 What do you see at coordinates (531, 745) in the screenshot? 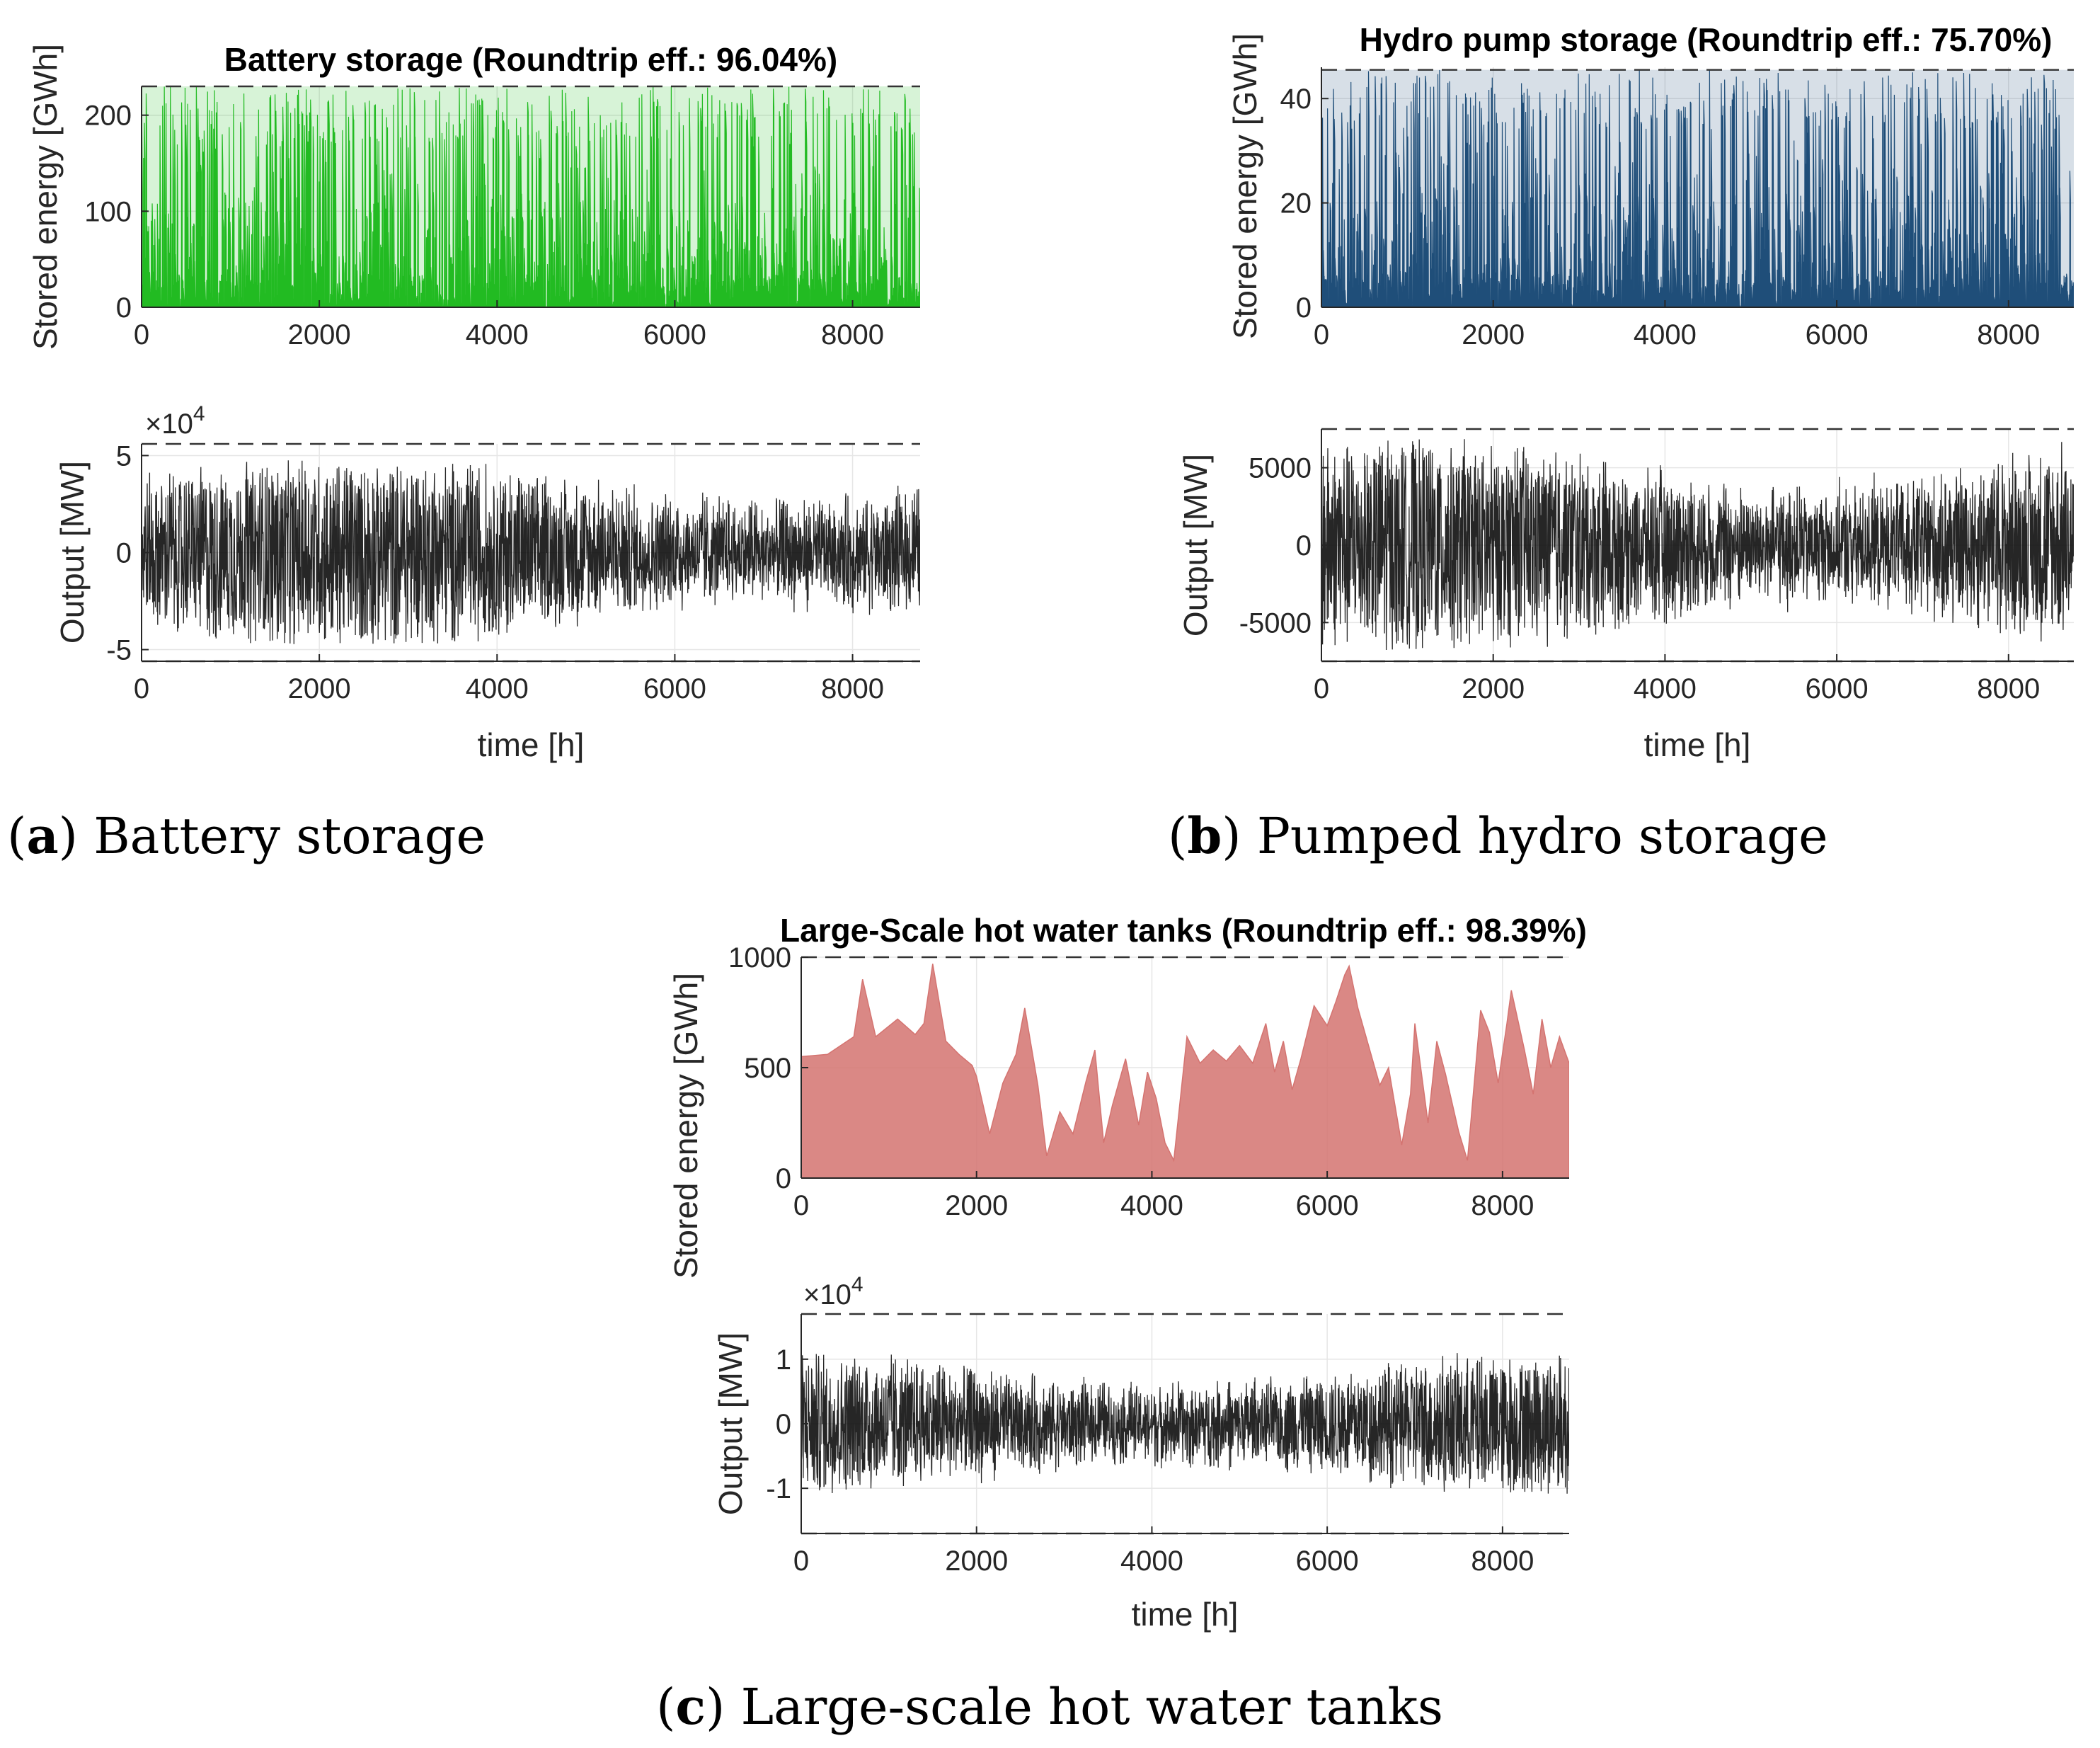
I see `panel-a-output-xlabel: time [h]` at bounding box center [531, 745].